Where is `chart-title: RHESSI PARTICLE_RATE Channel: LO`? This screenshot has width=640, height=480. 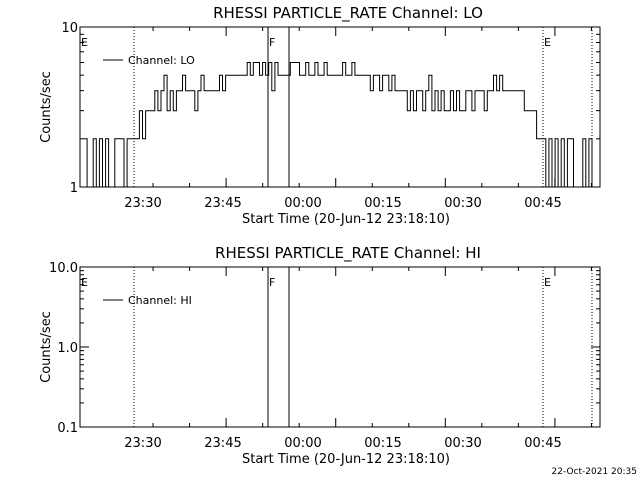 chart-title: RHESSI PARTICLE_RATE Channel: LO is located at coordinates (348, 13).